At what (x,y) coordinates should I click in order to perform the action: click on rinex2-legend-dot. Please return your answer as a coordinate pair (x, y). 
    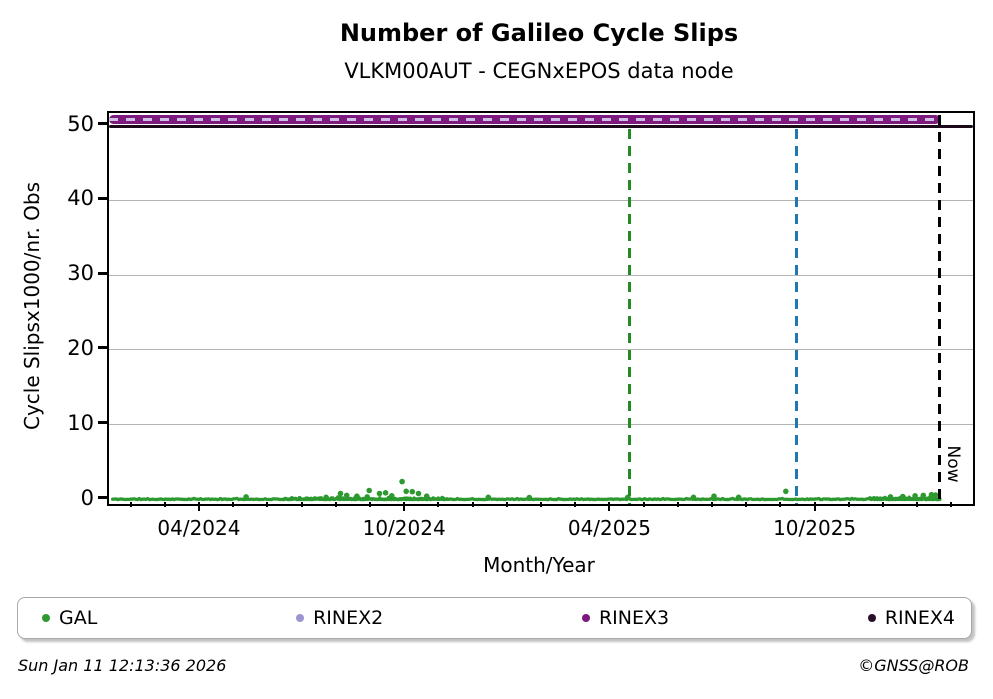
    Looking at the image, I should click on (300, 618).